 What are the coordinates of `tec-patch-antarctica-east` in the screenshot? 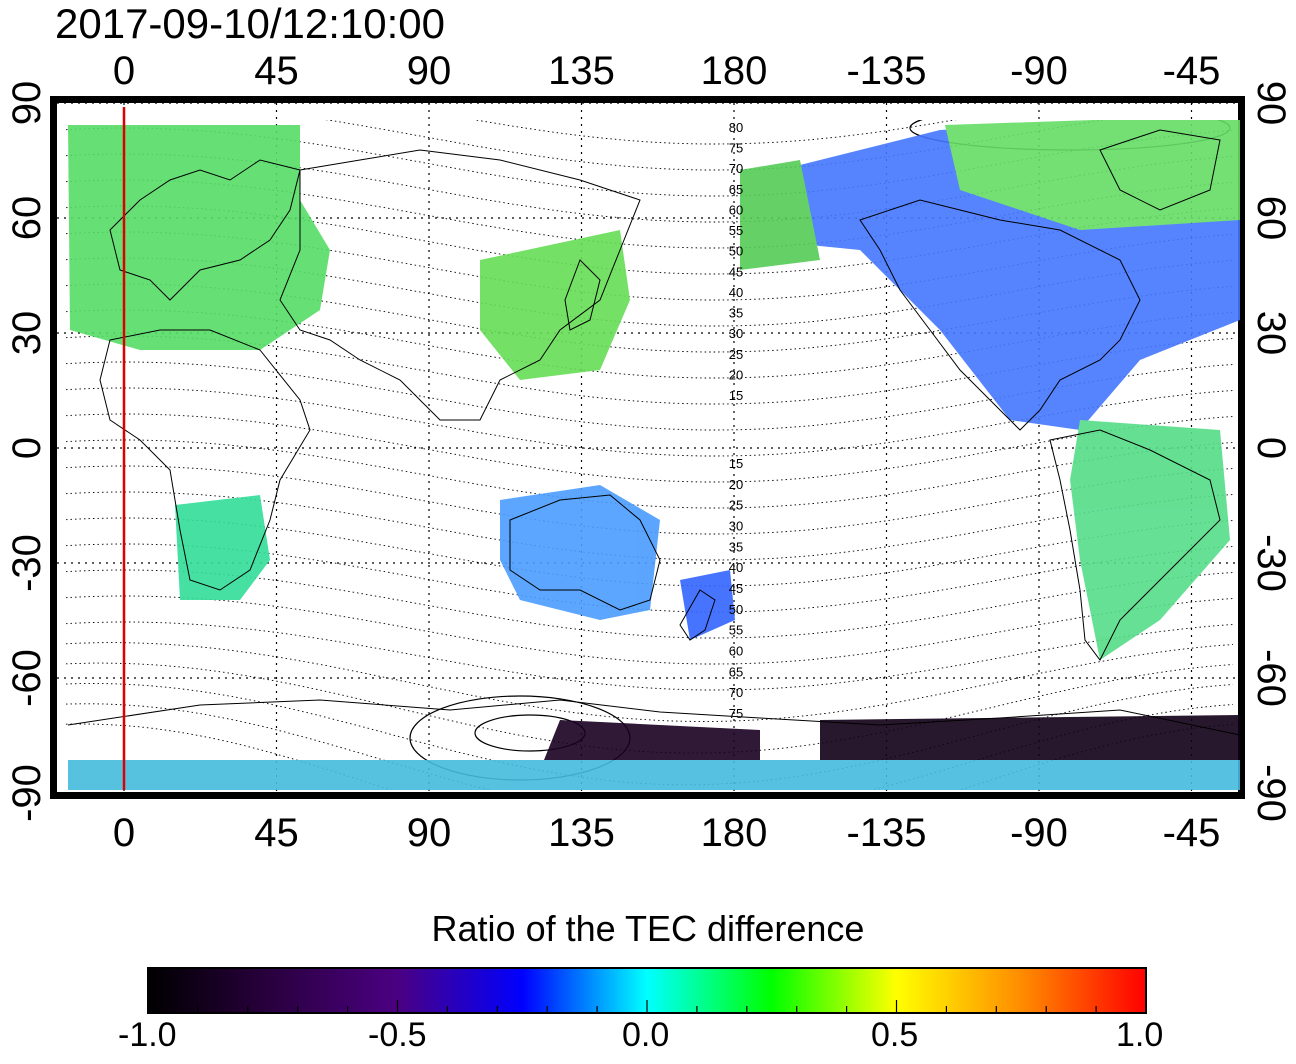 It's located at (650, 745).